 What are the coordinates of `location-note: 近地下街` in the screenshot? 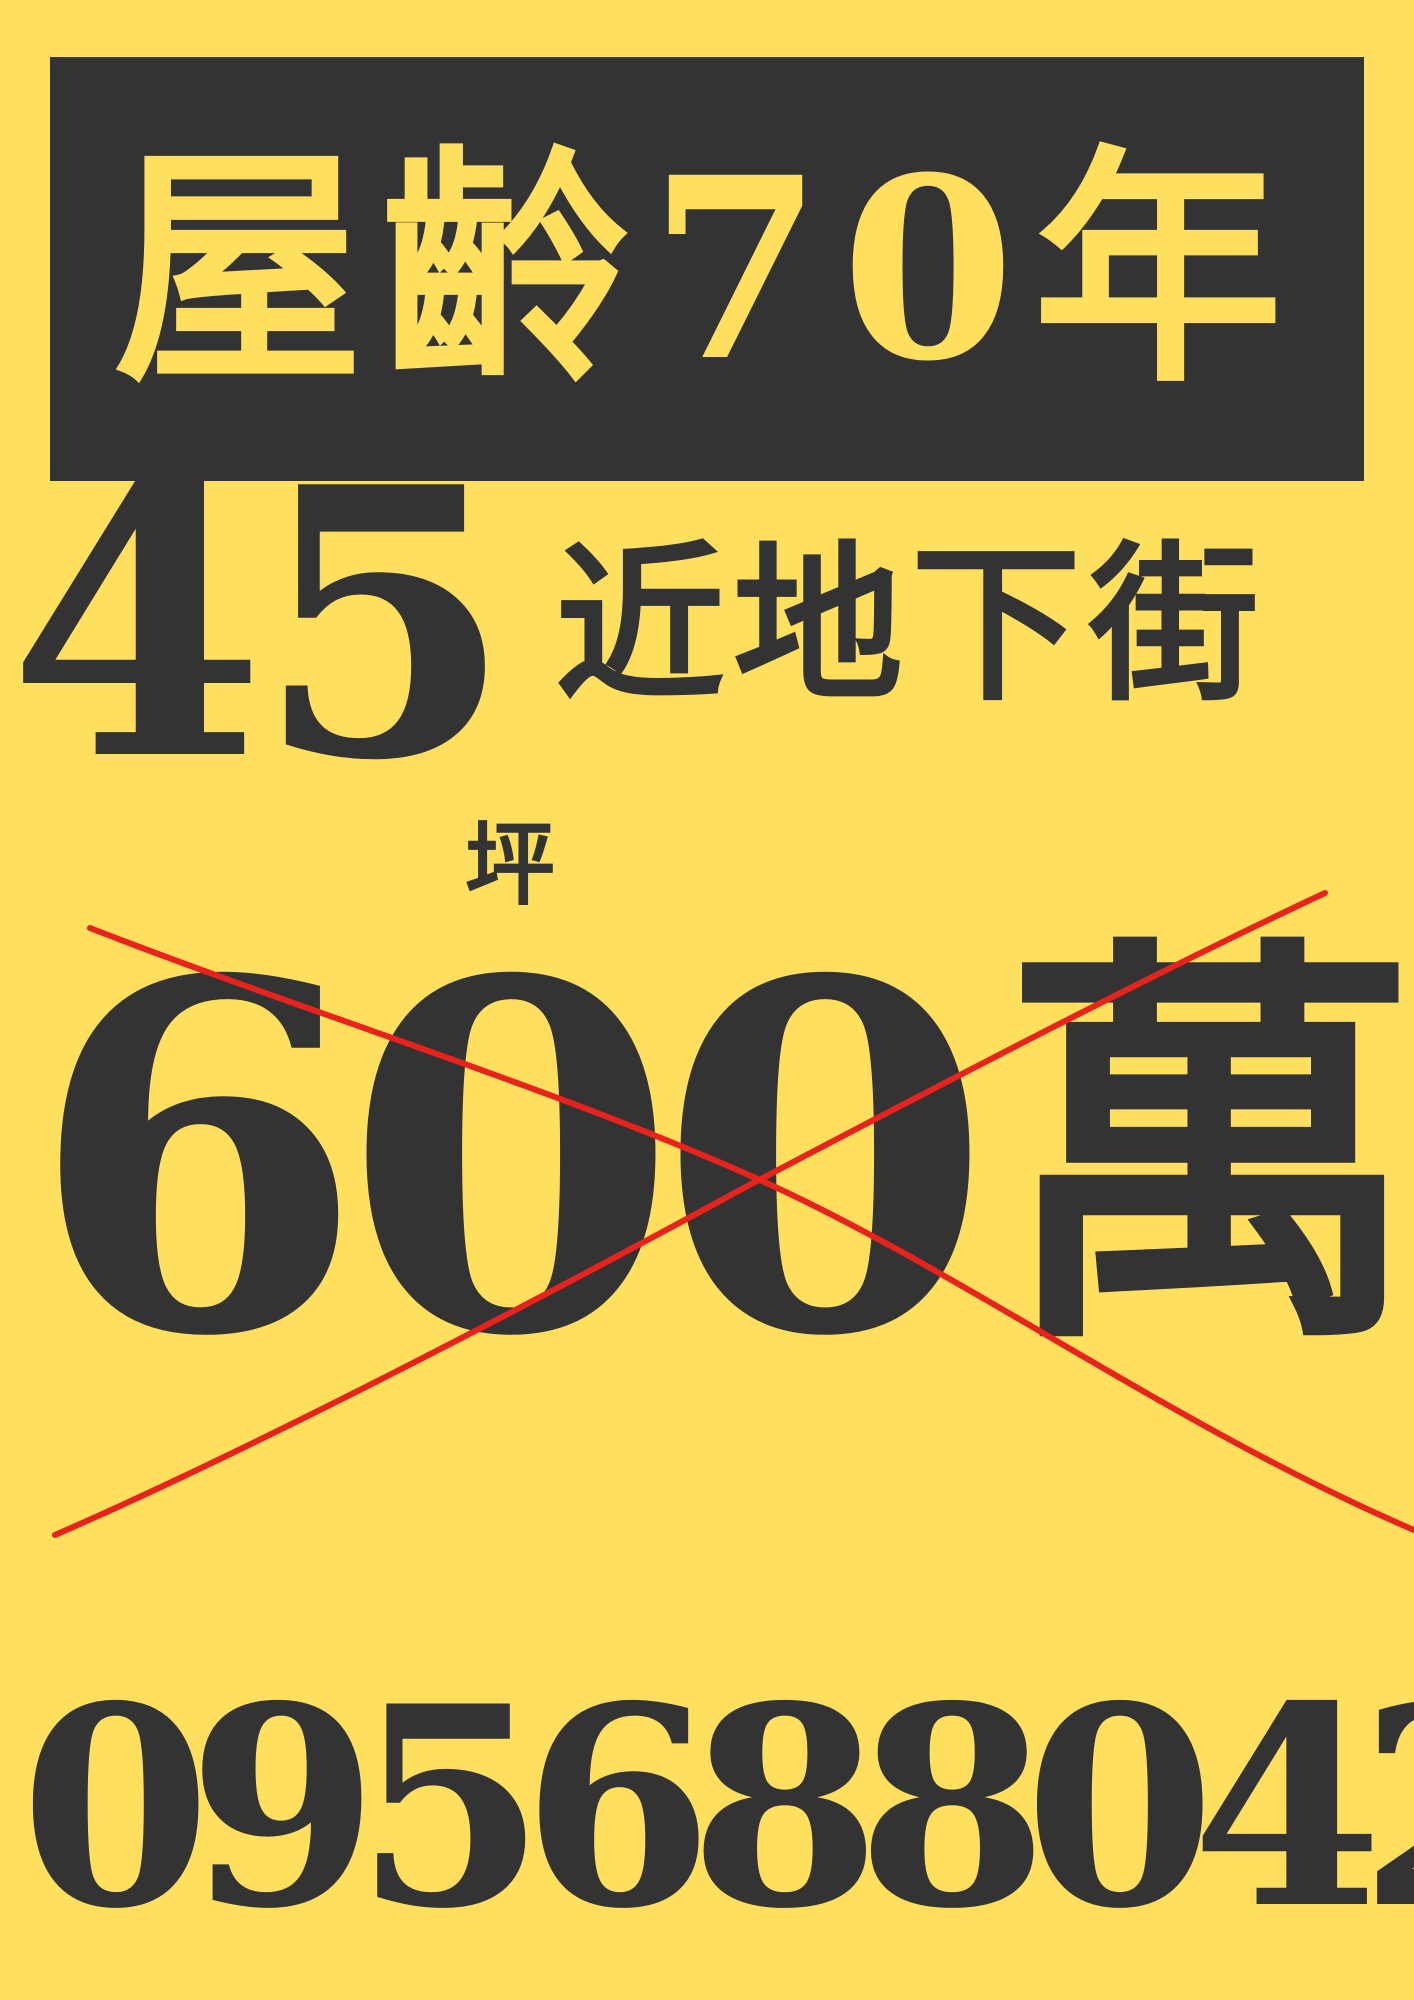 It's located at (911, 625).